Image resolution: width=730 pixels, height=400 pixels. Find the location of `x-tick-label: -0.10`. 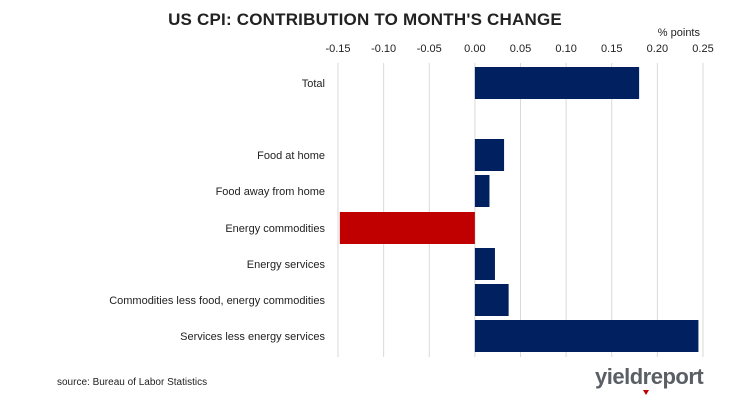

x-tick-label: -0.10 is located at coordinates (383, 49).